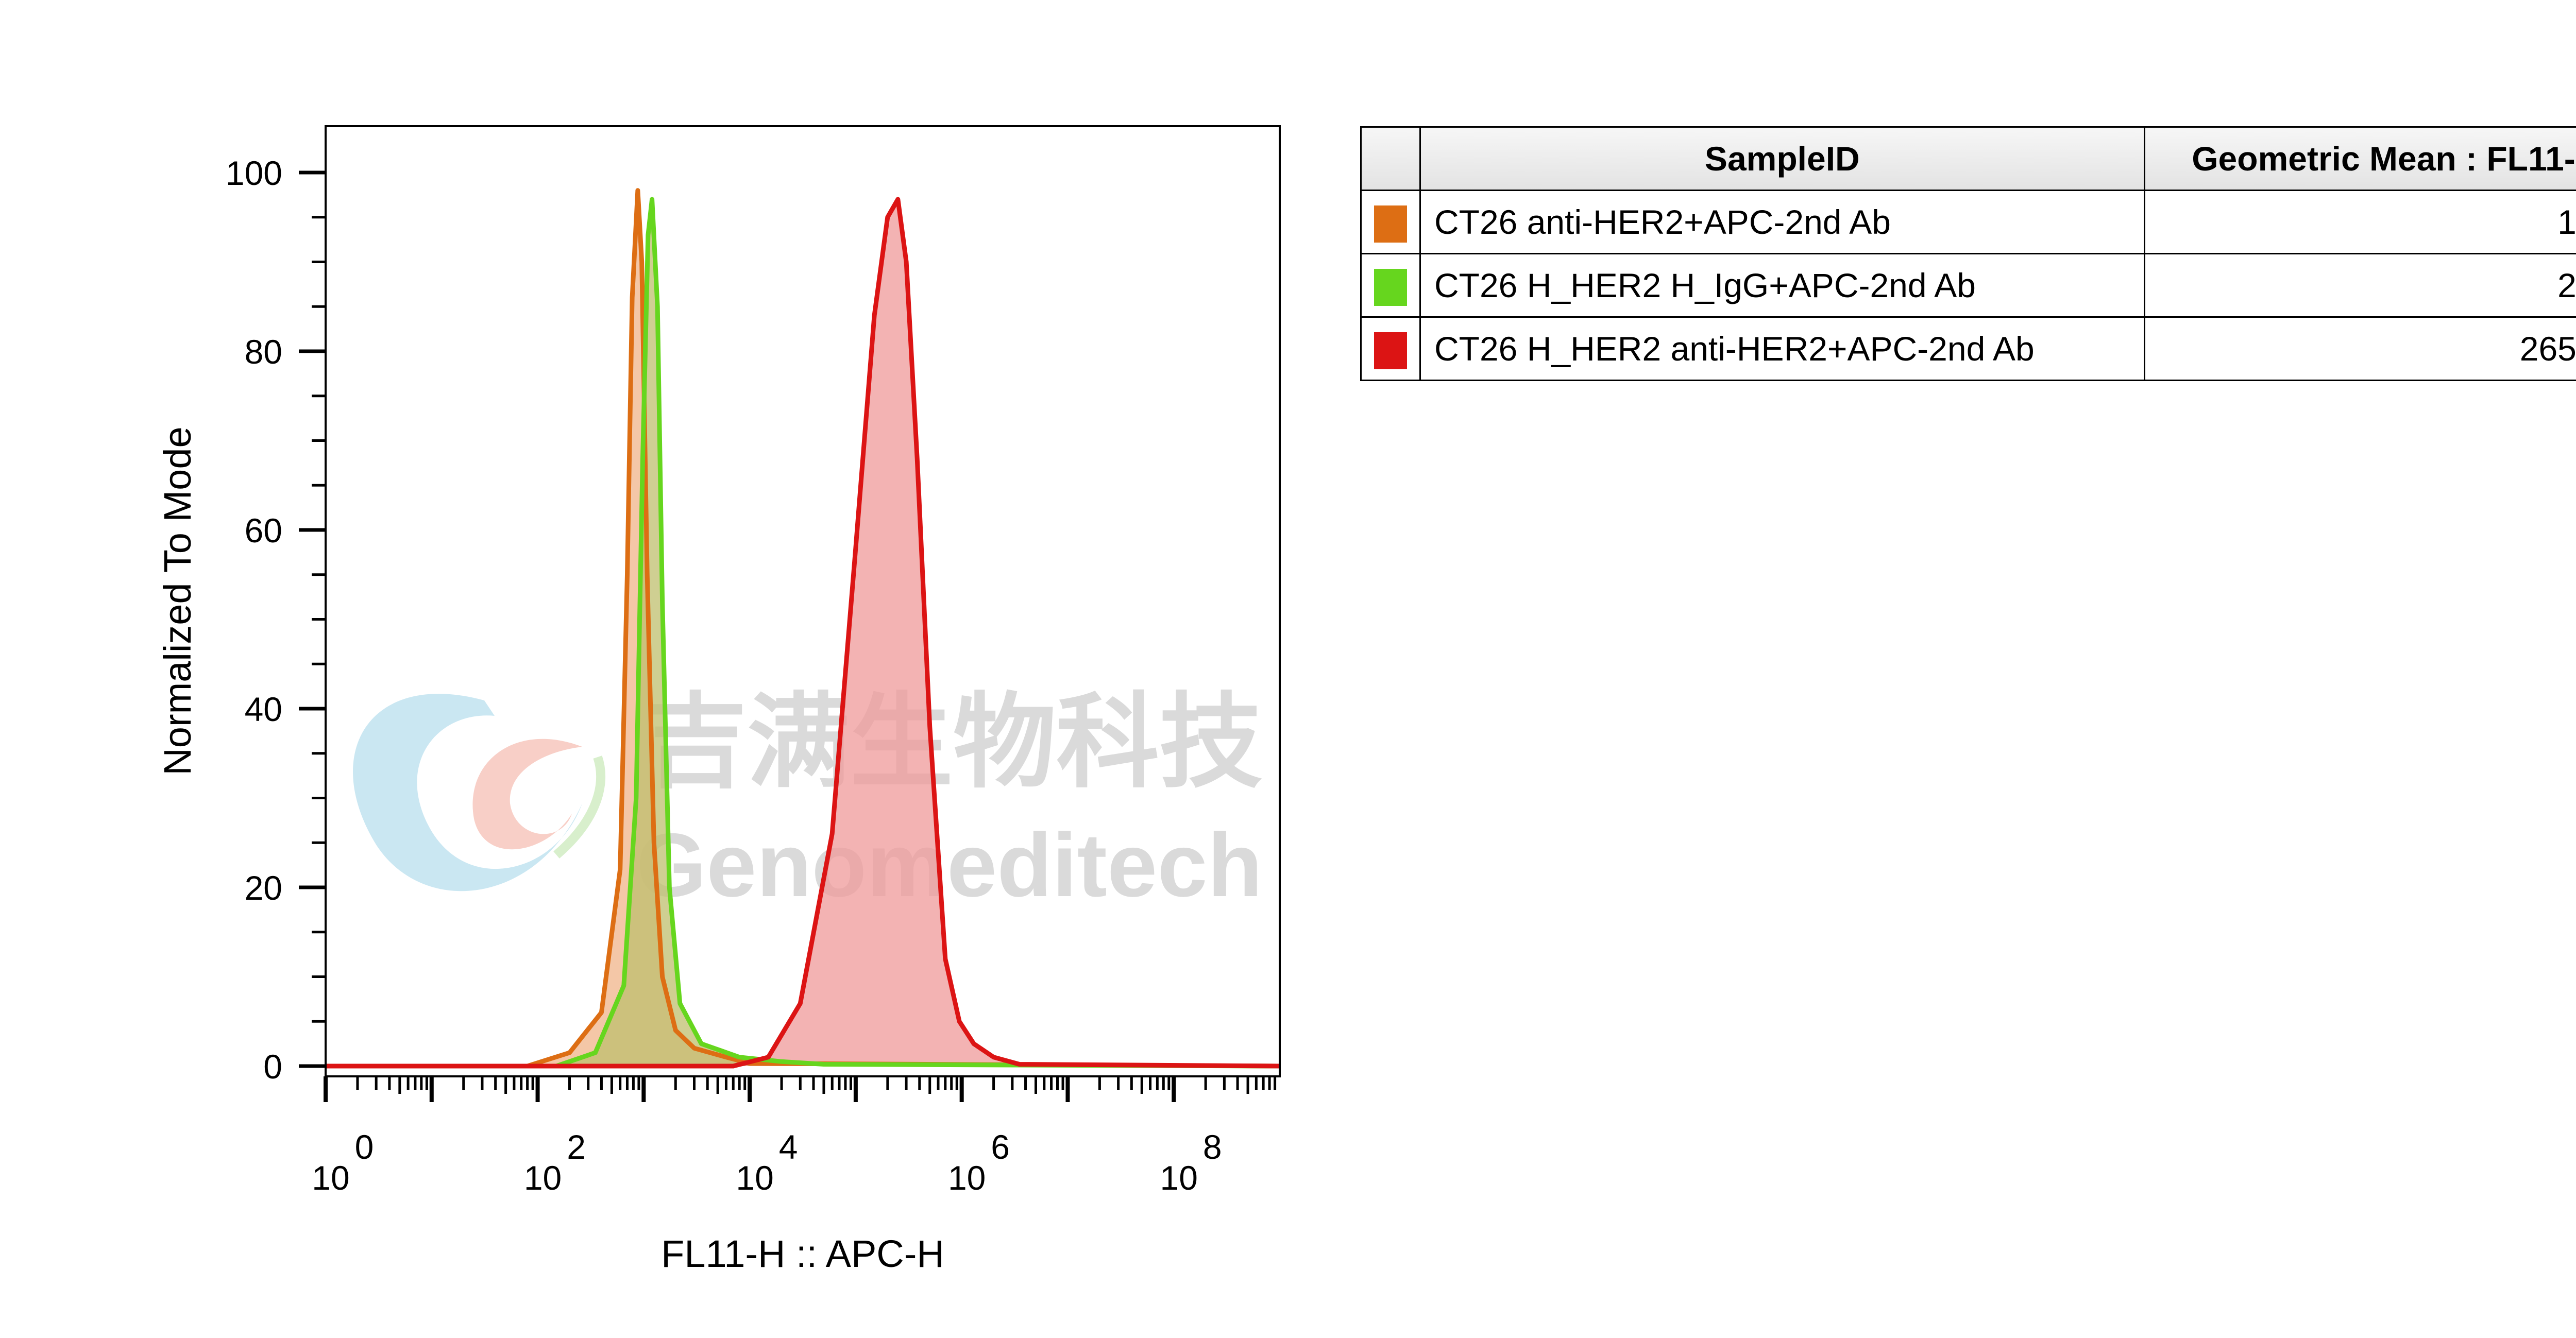  I want to click on y-tick-label: 60, so click(263, 530).